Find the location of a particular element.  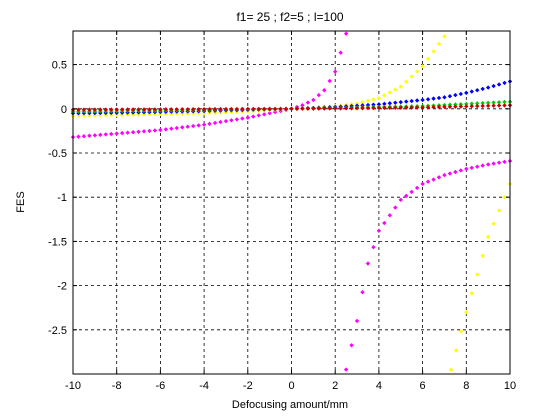

x-tick-label: 10 is located at coordinates (510, 386).